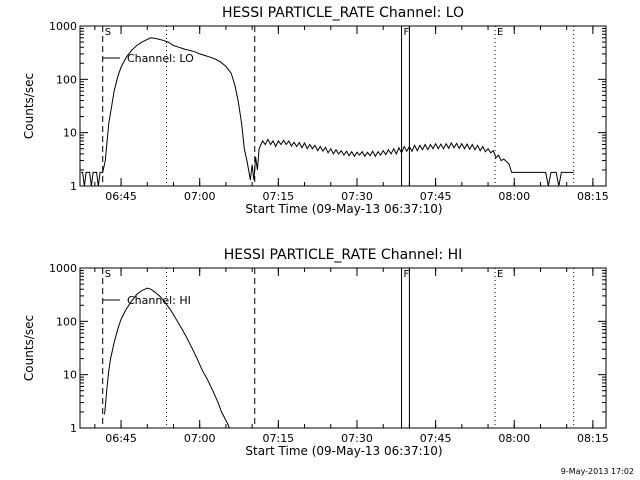  I want to click on chart-title: HESSI PARTICLE_RATE Channel: LO, so click(343, 13).